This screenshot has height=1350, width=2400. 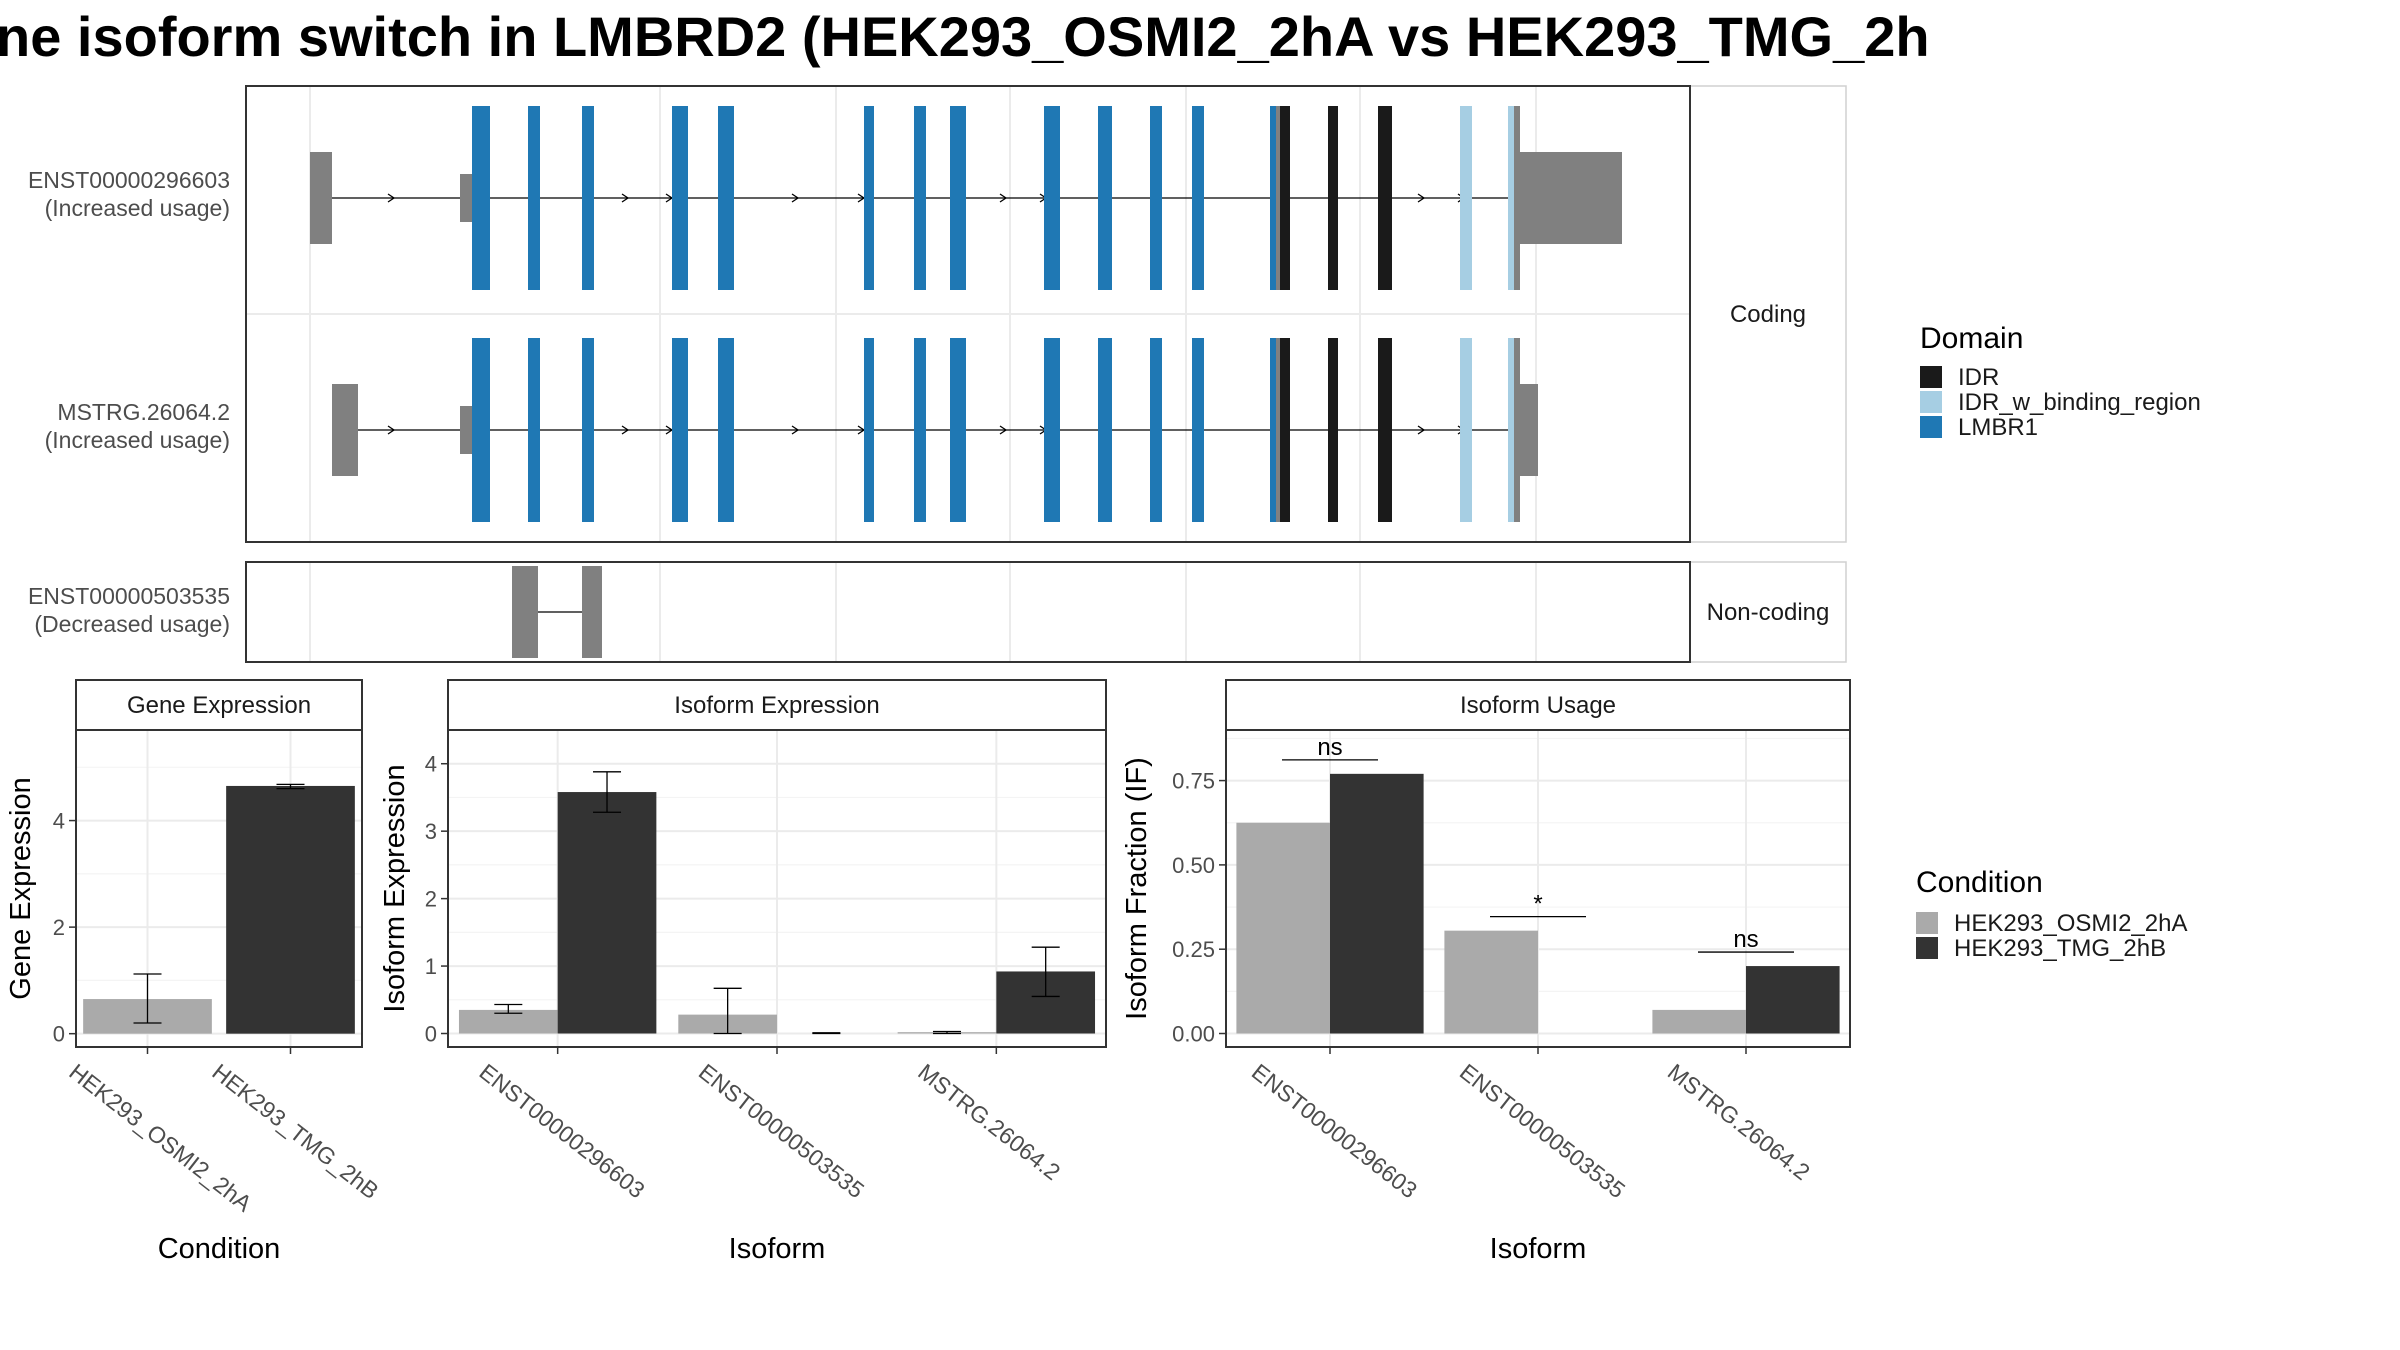 What do you see at coordinates (143, 412) in the screenshot?
I see `transcript-id-label: MSTRG.26064.2` at bounding box center [143, 412].